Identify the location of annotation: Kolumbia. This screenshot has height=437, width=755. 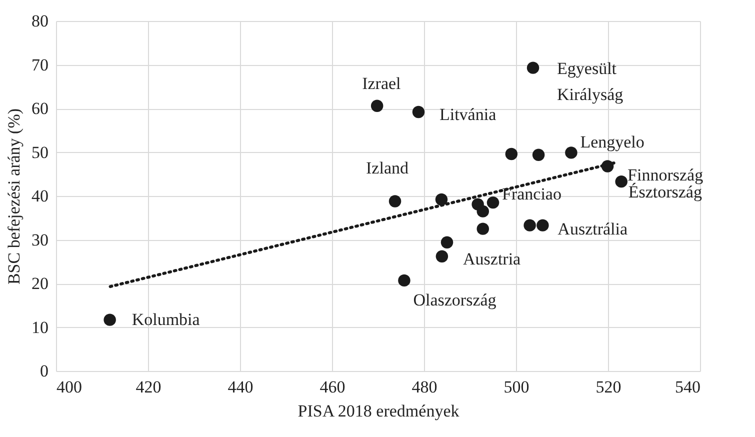
(166, 319).